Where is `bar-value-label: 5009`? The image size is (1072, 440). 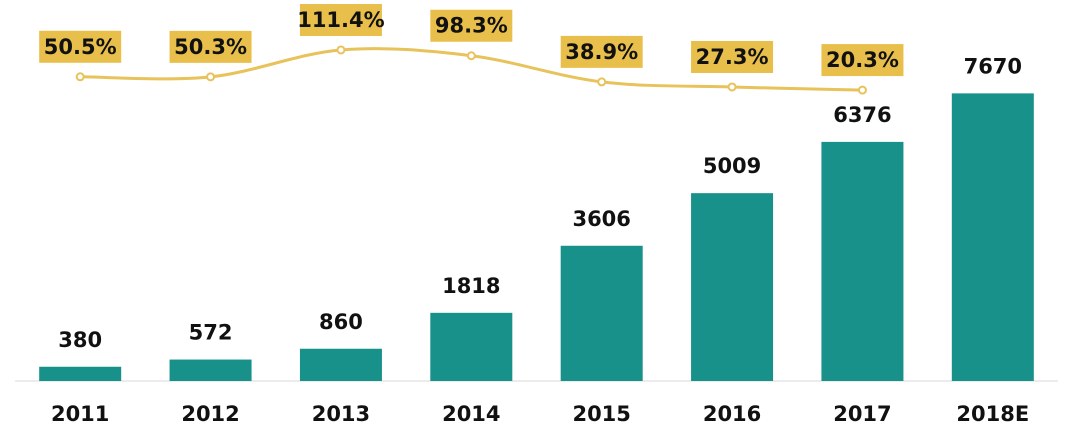 bar-value-label: 5009 is located at coordinates (732, 166).